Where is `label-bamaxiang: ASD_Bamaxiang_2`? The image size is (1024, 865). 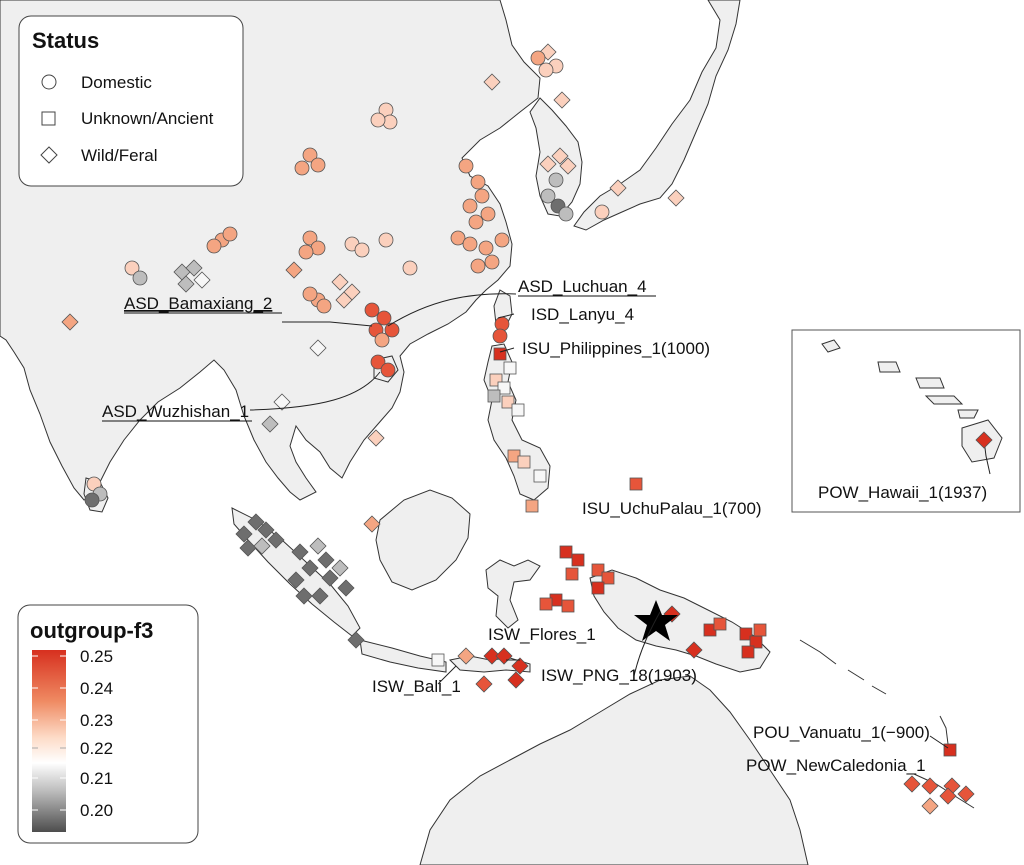
label-bamaxiang: ASD_Bamaxiang_2 is located at coordinates (198, 303).